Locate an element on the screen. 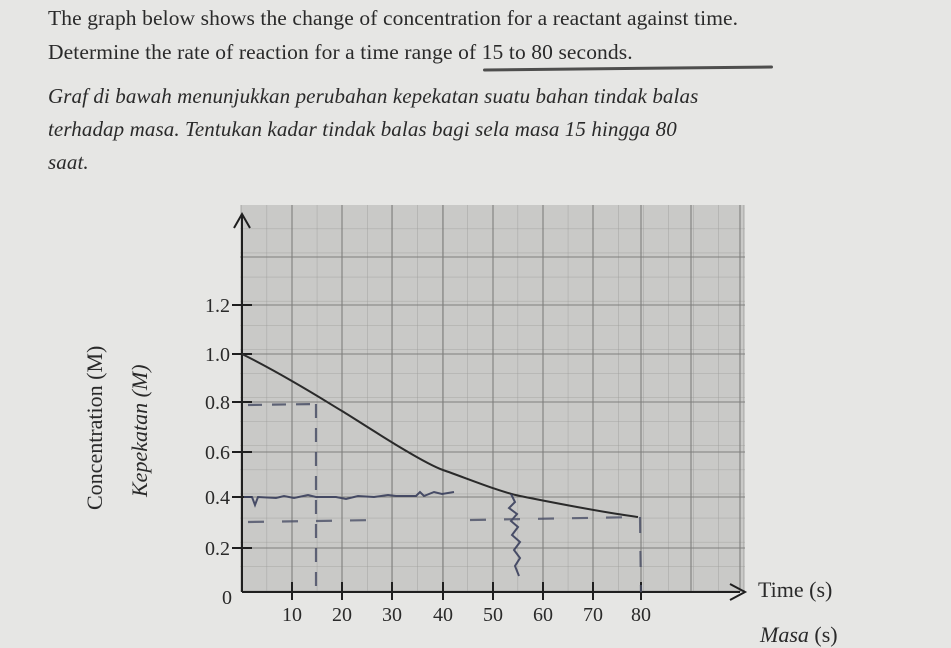 This screenshot has width=951, height=648. x-axis-label-malay: Masa (s) is located at coordinates (799, 635).